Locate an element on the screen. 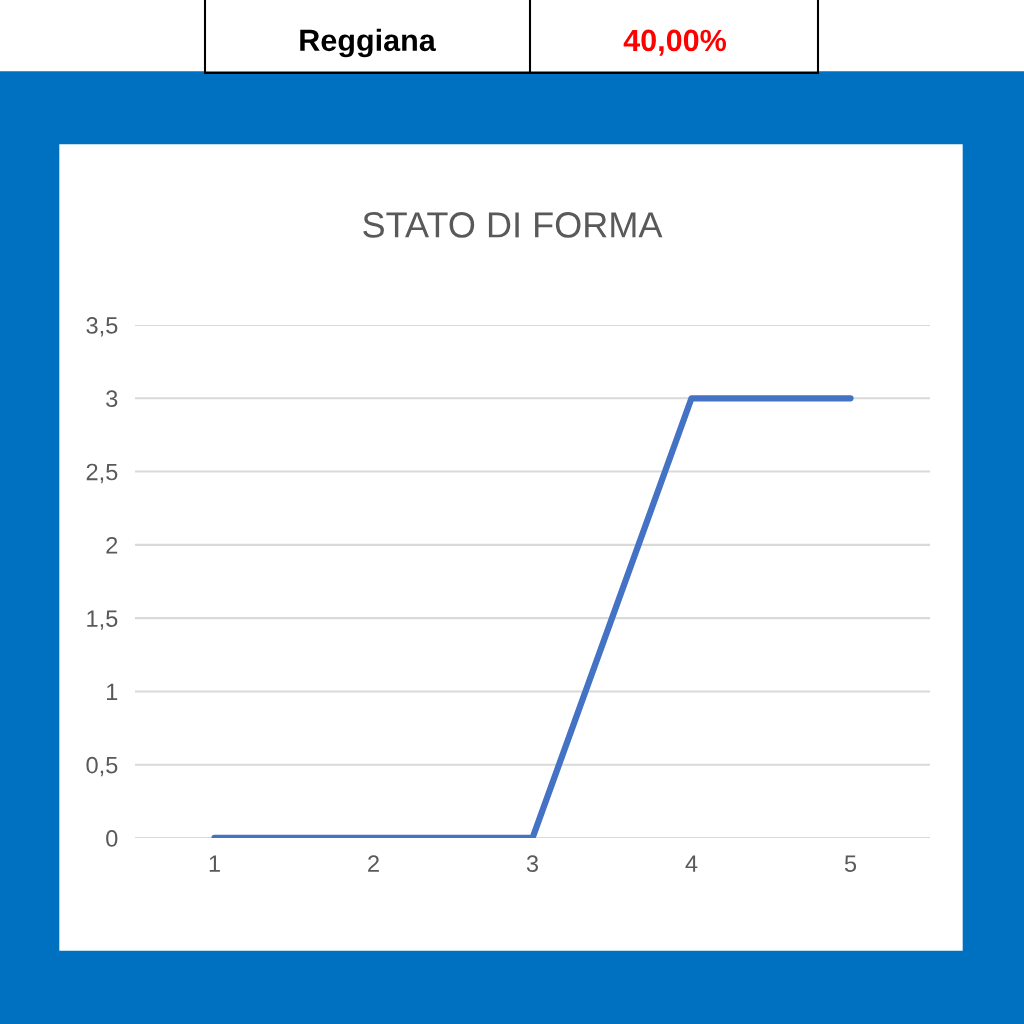 Image resolution: width=1024 pixels, height=1024 pixels. x-tick-label: 1 is located at coordinates (214, 863).